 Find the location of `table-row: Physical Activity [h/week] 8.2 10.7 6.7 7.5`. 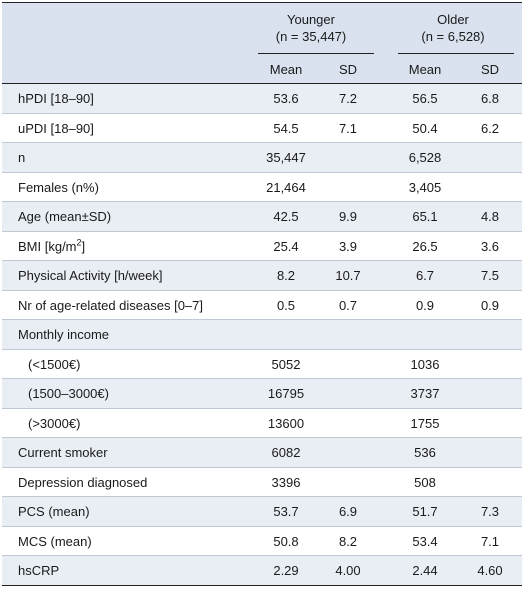

table-row: Physical Activity [h/week] 8.2 10.7 6.7 7.5 is located at coordinates (262, 276).